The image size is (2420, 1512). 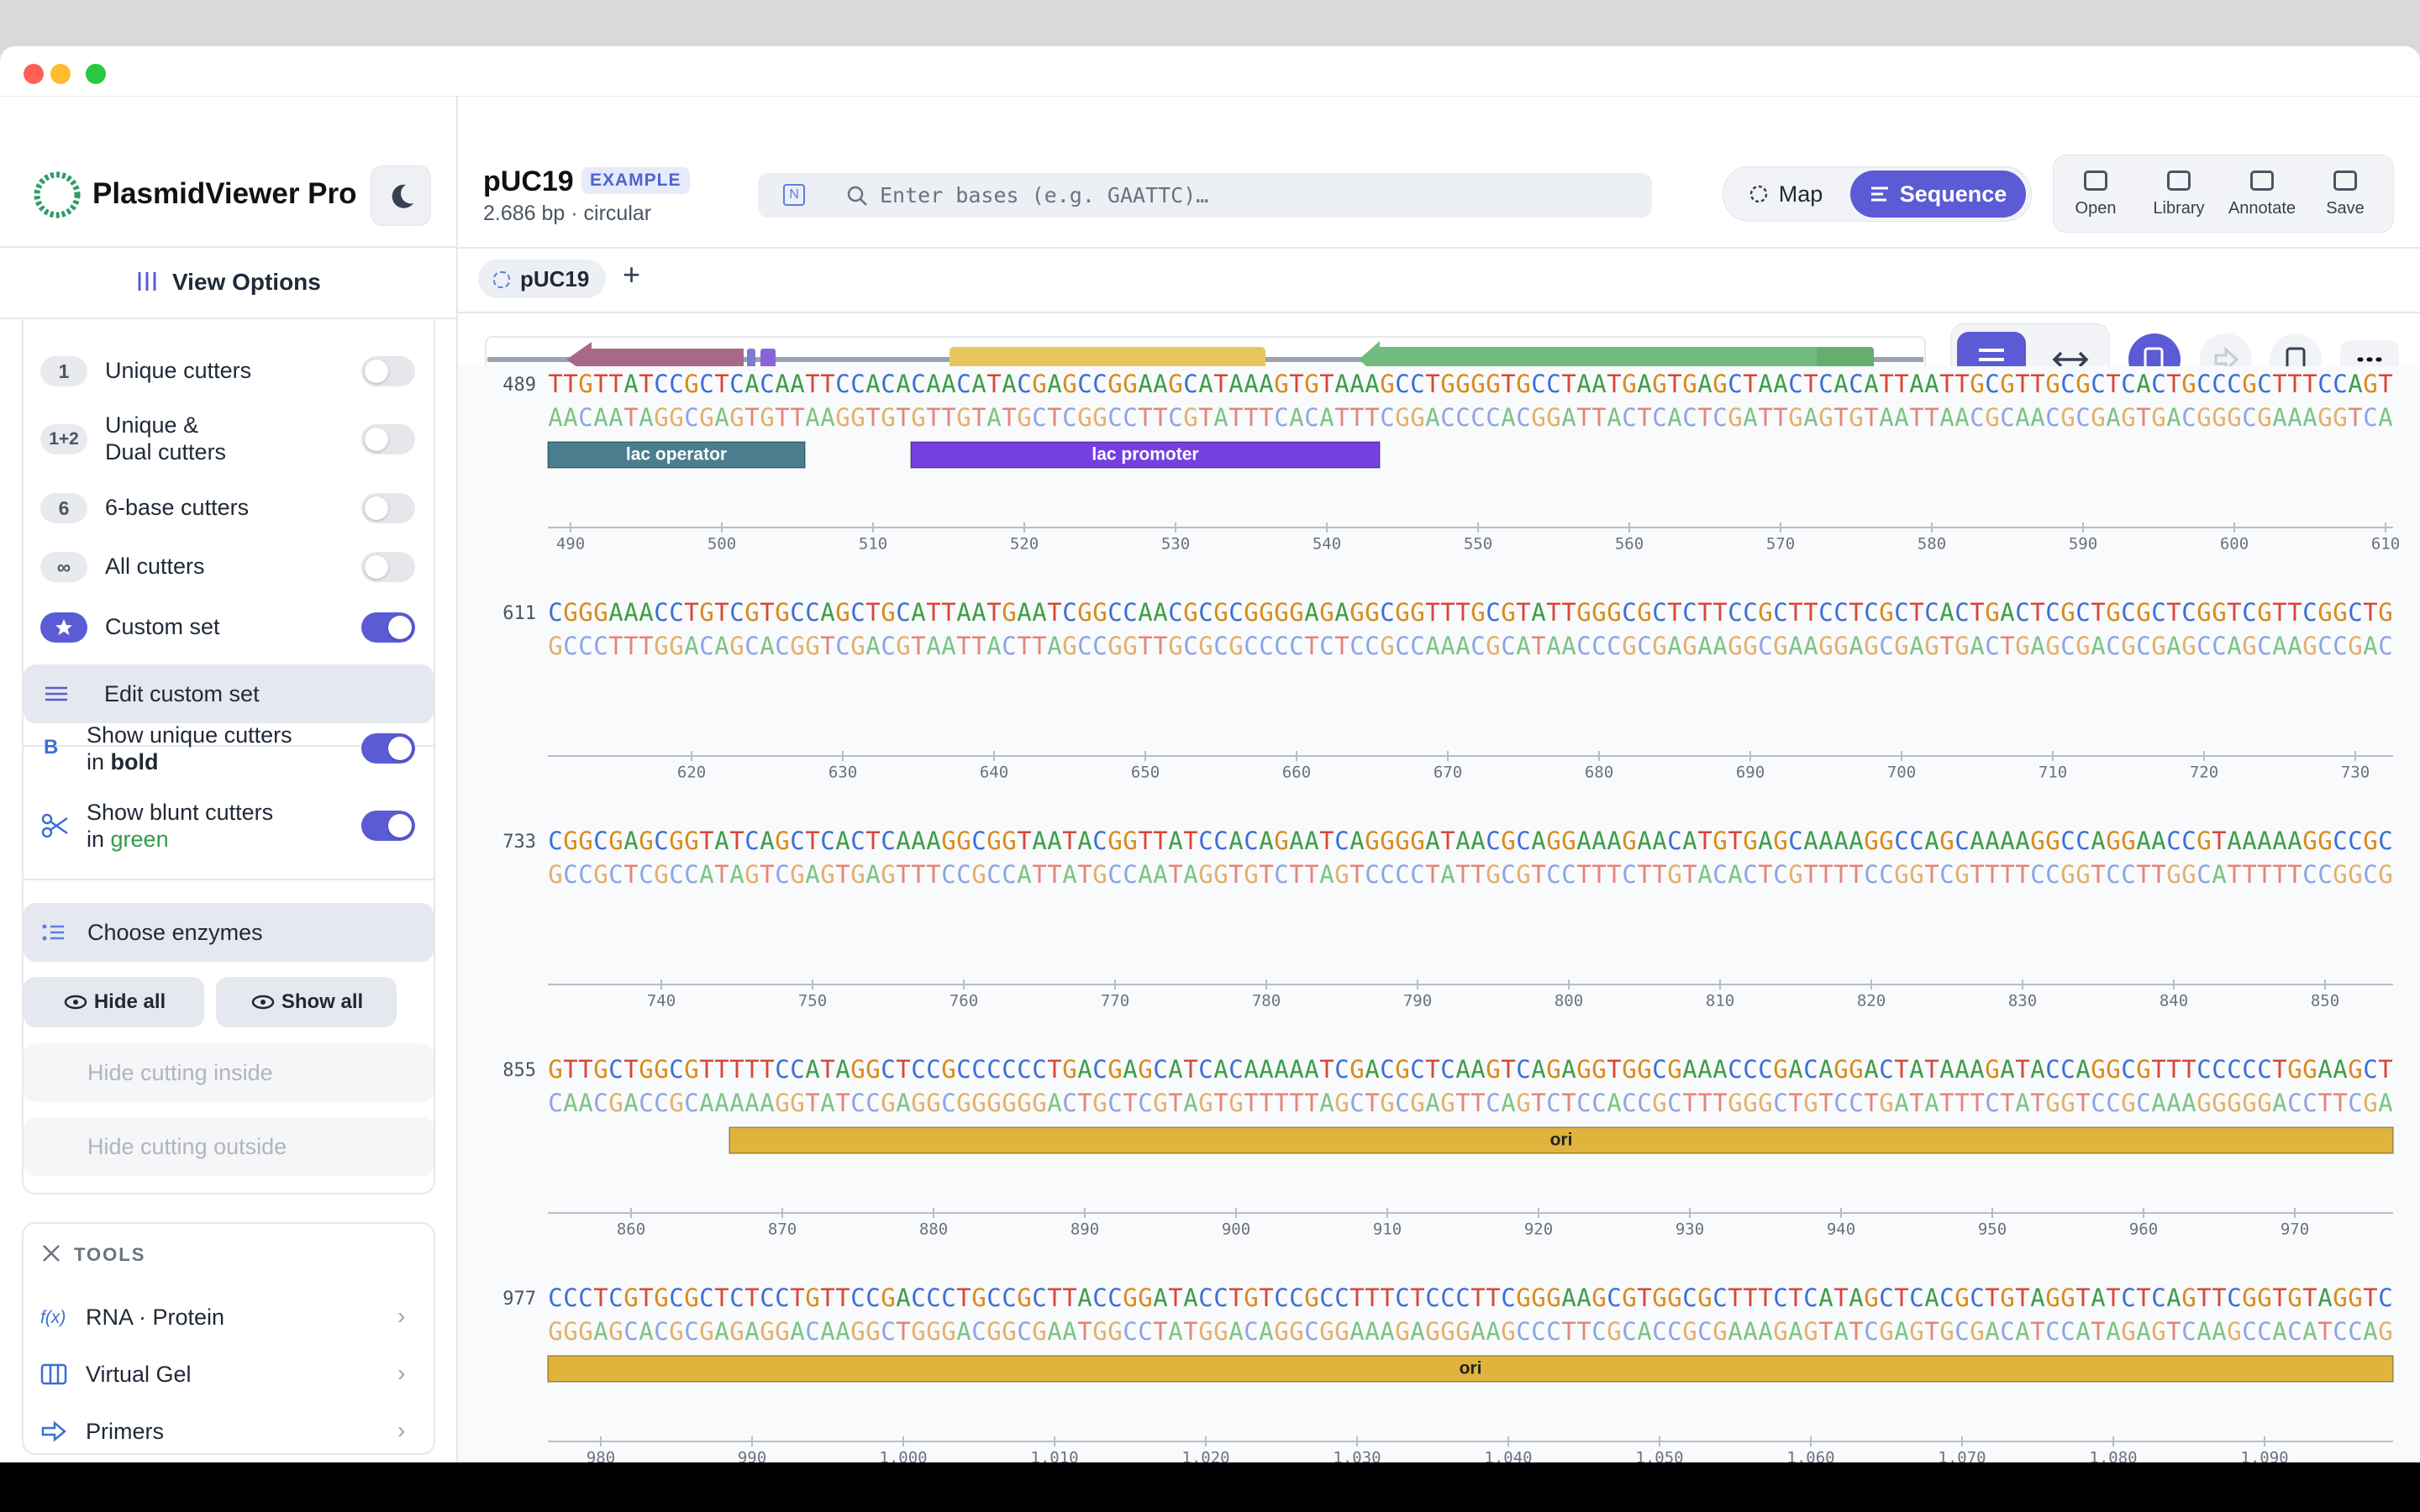 I want to click on eye-button: Hide all, so click(x=114, y=1002).